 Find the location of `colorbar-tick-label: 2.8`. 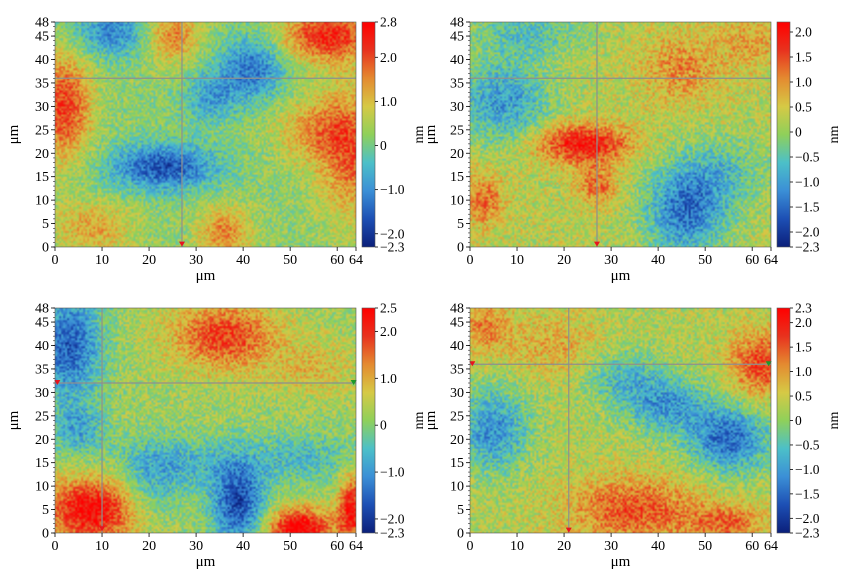

colorbar-tick-label: 2.8 is located at coordinates (388, 22).